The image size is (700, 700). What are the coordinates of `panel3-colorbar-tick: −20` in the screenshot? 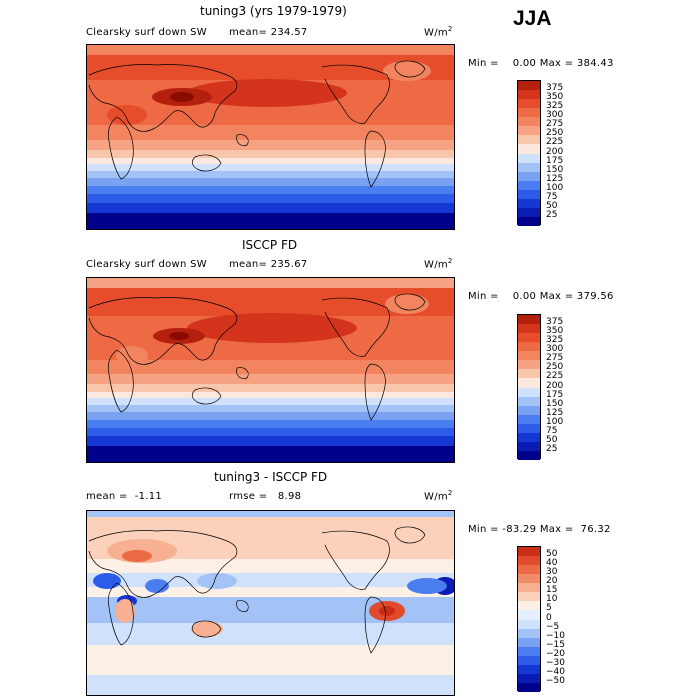 It's located at (555, 653).